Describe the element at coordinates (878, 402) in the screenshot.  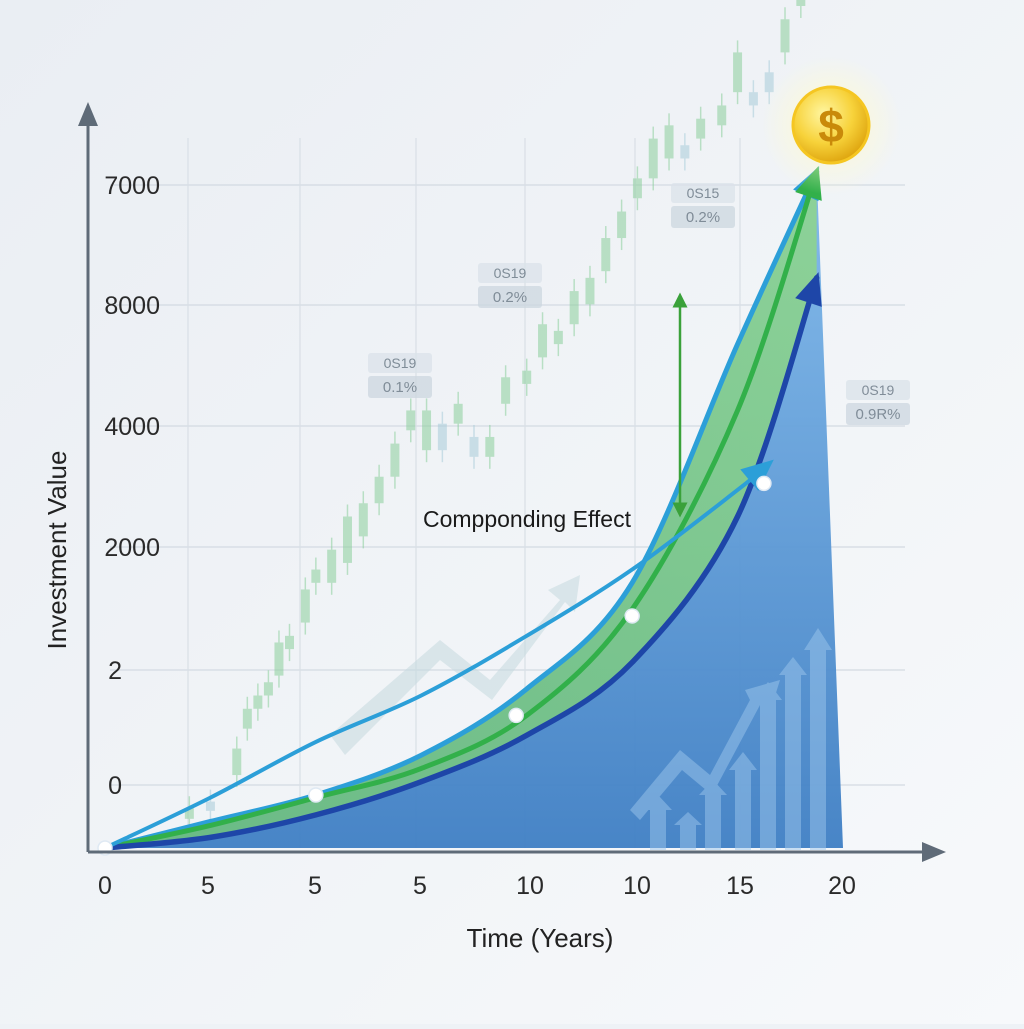
I see `callout-box: 0S19 0.9R%` at that location.